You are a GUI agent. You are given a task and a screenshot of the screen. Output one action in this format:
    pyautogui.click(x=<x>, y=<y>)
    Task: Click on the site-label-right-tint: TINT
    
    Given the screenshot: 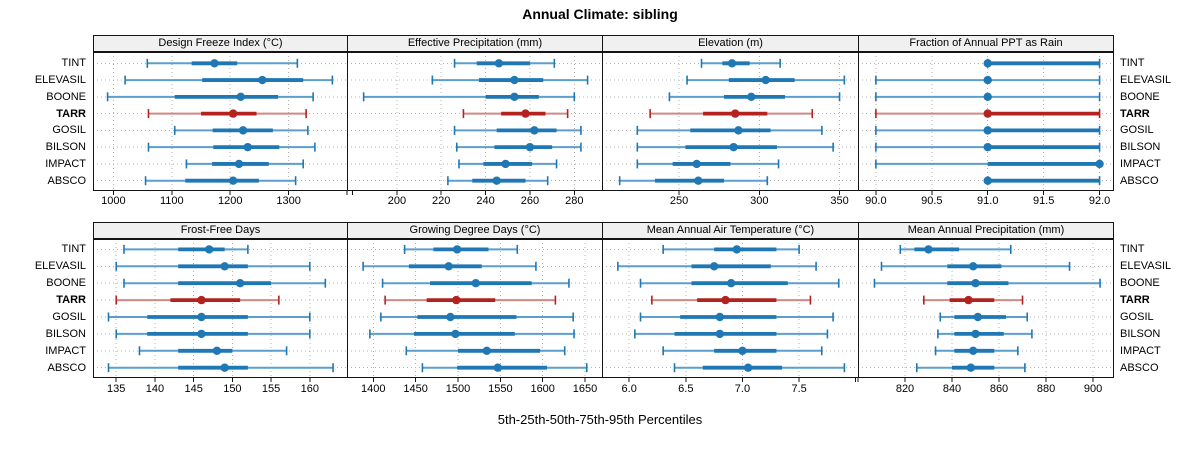 What is the action you would take?
    pyautogui.click(x=1132, y=249)
    